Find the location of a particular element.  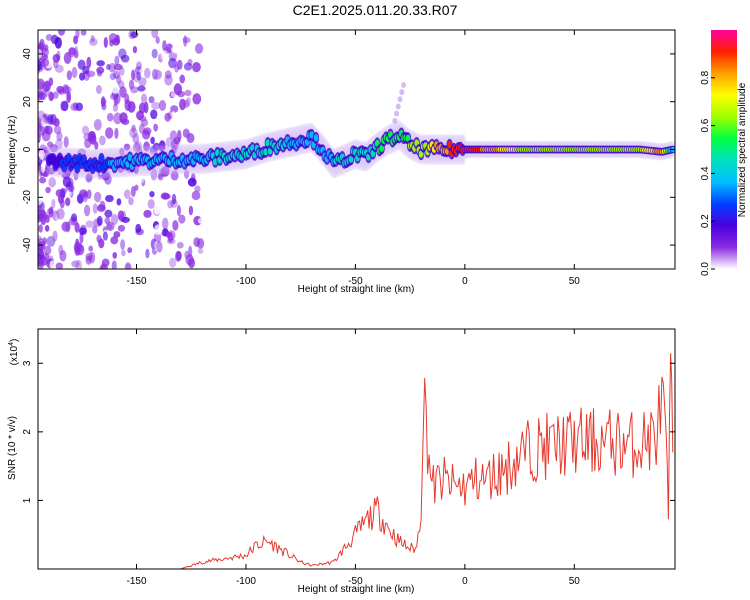

spectrogram-y-tick-label: -20 is located at coordinates (27, 197).